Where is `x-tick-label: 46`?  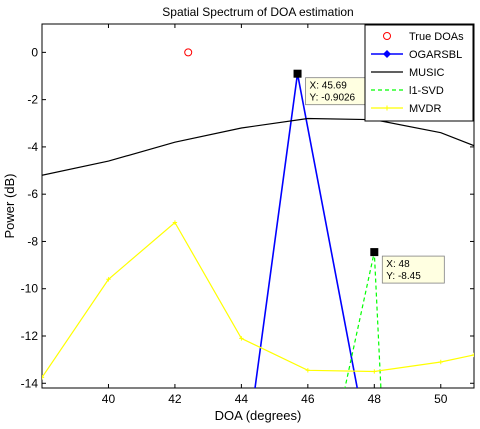
x-tick-label: 46 is located at coordinates (308, 399).